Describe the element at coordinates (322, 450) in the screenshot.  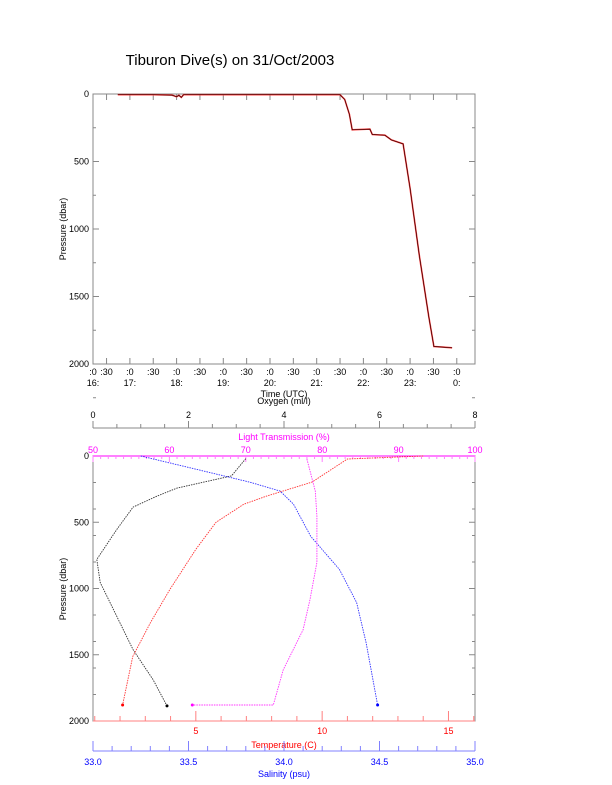
I see `transmission-tick-label: 80` at that location.